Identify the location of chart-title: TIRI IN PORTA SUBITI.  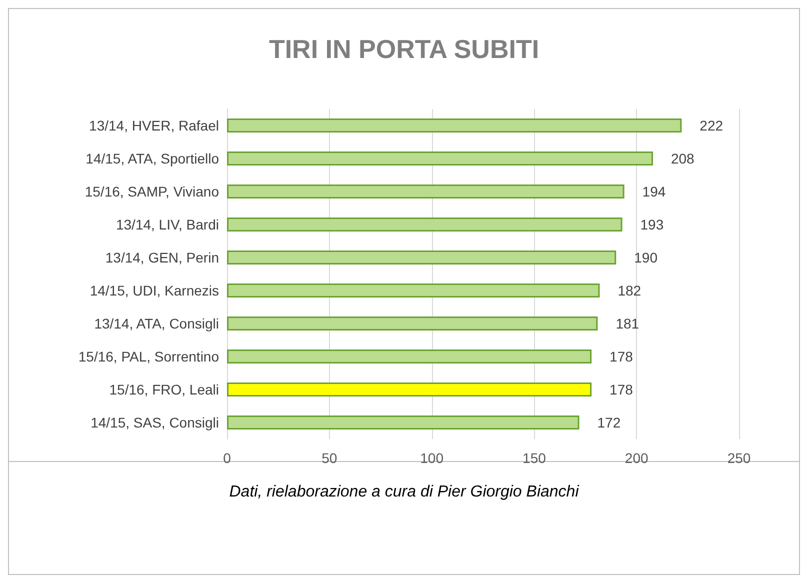
(404, 49).